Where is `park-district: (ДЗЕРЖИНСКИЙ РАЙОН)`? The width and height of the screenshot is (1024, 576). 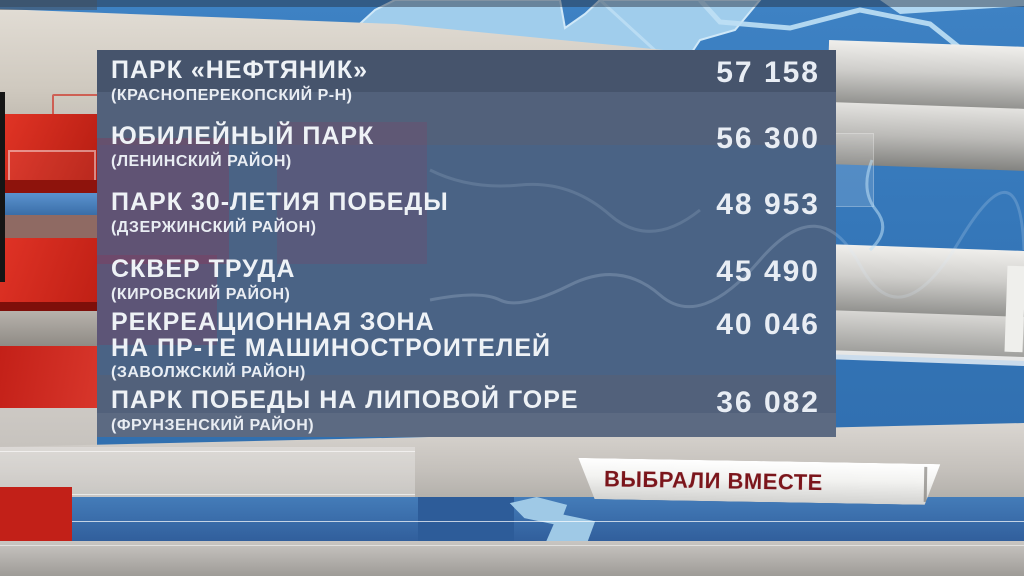
park-district: (ДЗЕРЖИНСКИЙ РАЙОН) is located at coordinates (214, 227).